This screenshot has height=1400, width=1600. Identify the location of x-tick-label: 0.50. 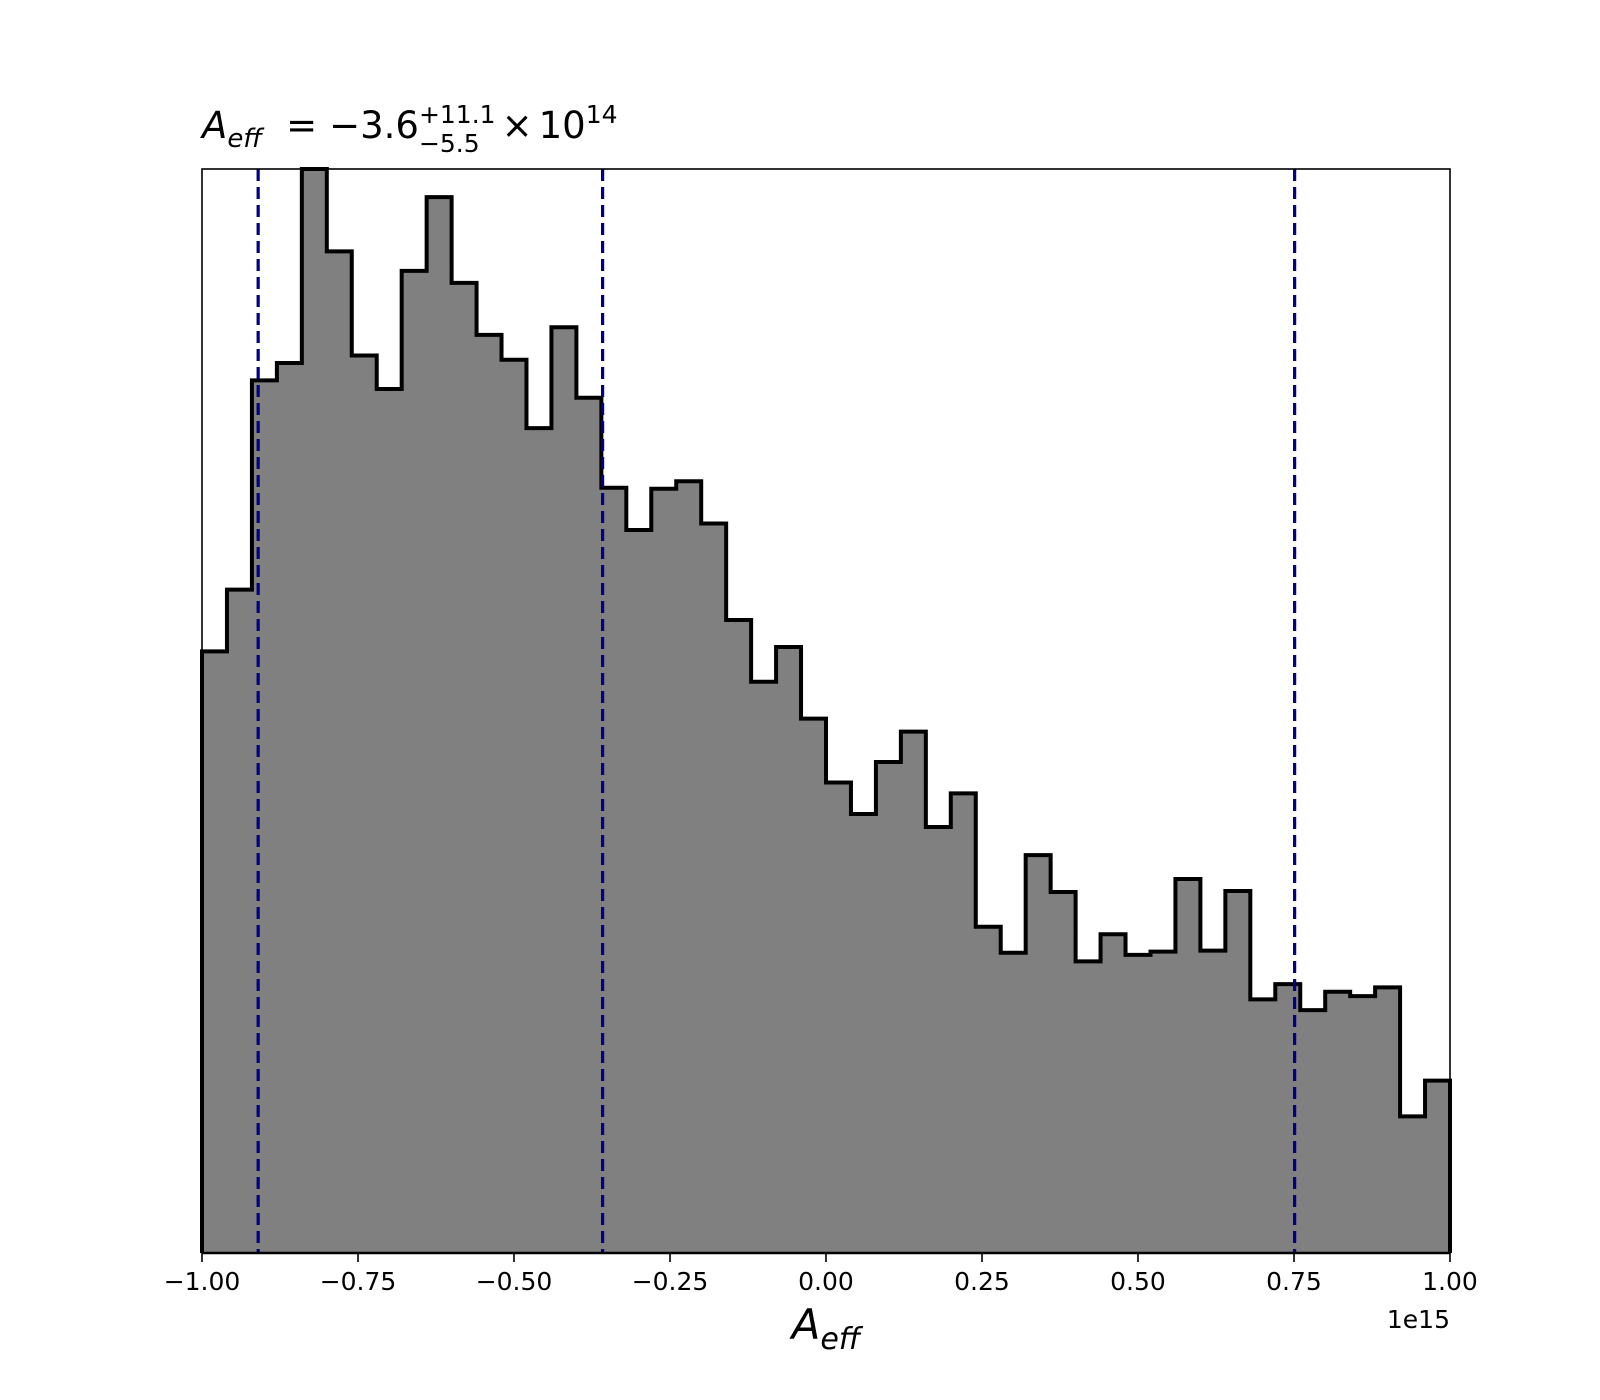
(1138, 1281).